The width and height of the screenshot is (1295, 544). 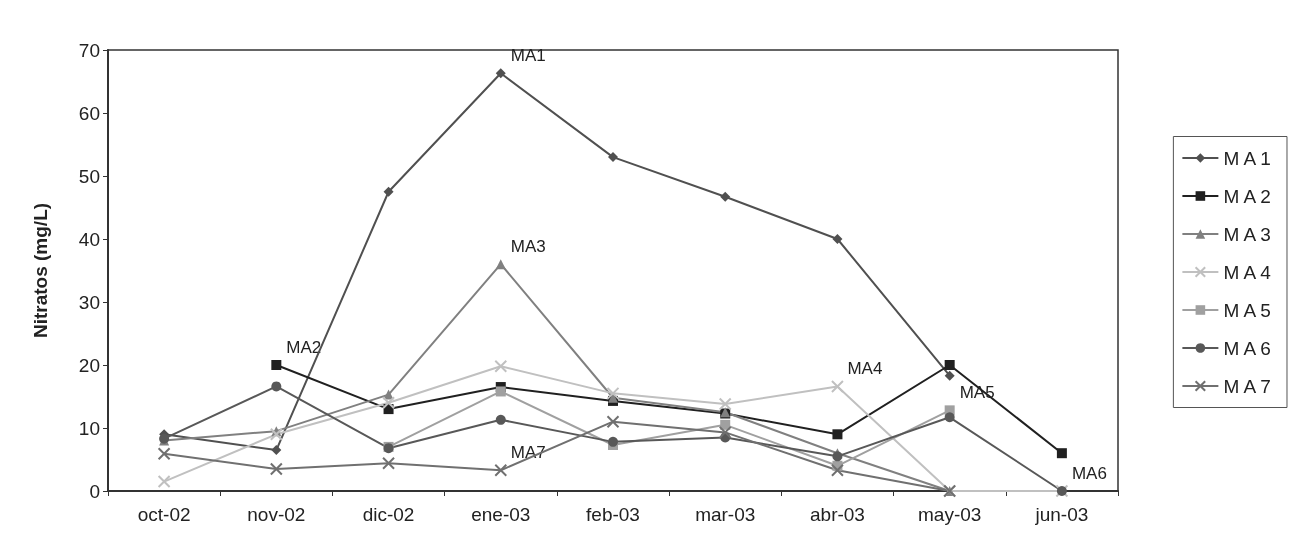 What do you see at coordinates (837, 514) in the screenshot?
I see `x-tick-label: abr-03` at bounding box center [837, 514].